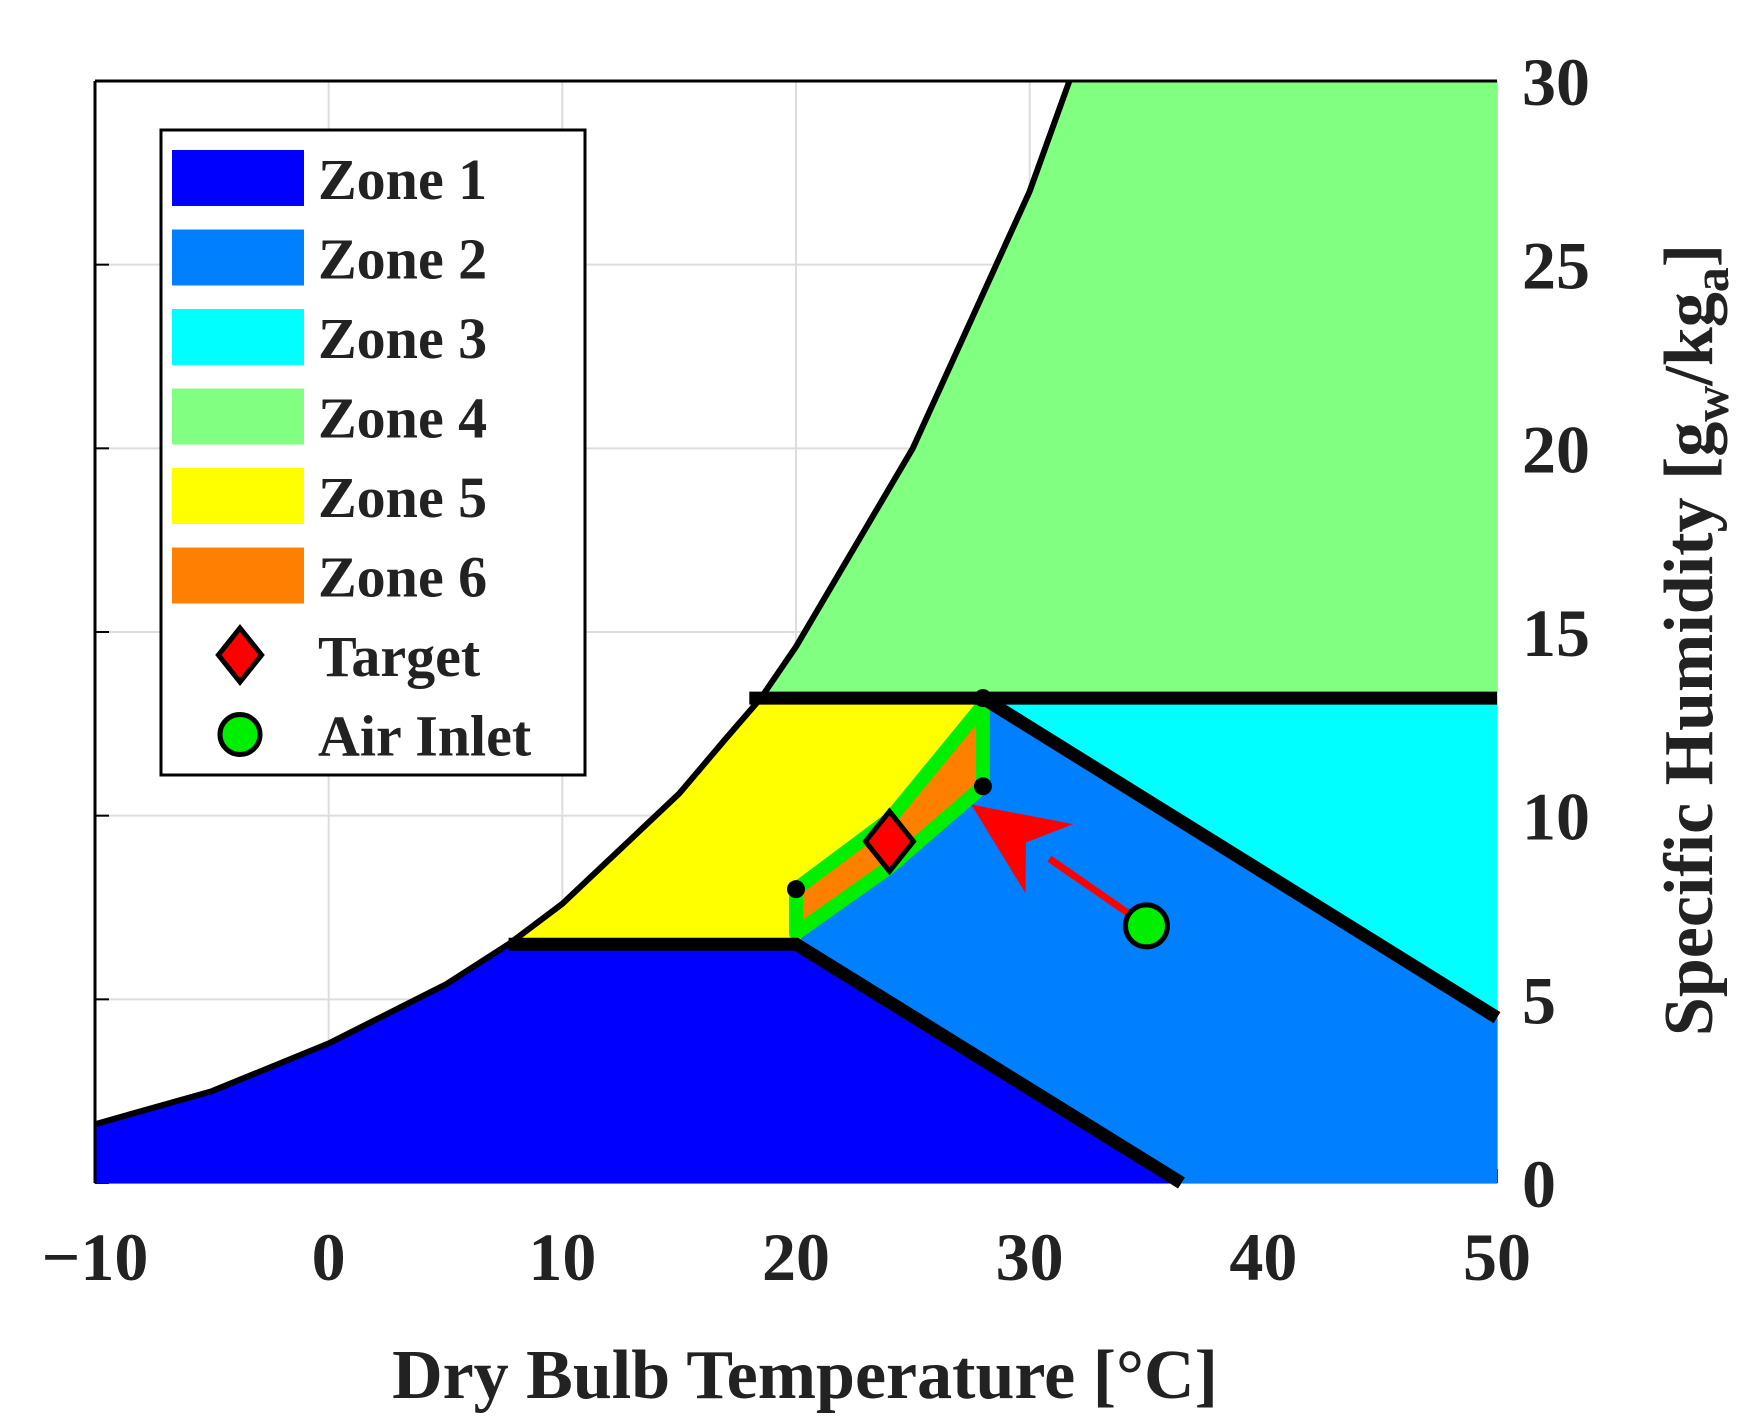 The width and height of the screenshot is (1753, 1419). Describe the element at coordinates (1497, 1257) in the screenshot. I see `x-tick-label: 50` at that location.